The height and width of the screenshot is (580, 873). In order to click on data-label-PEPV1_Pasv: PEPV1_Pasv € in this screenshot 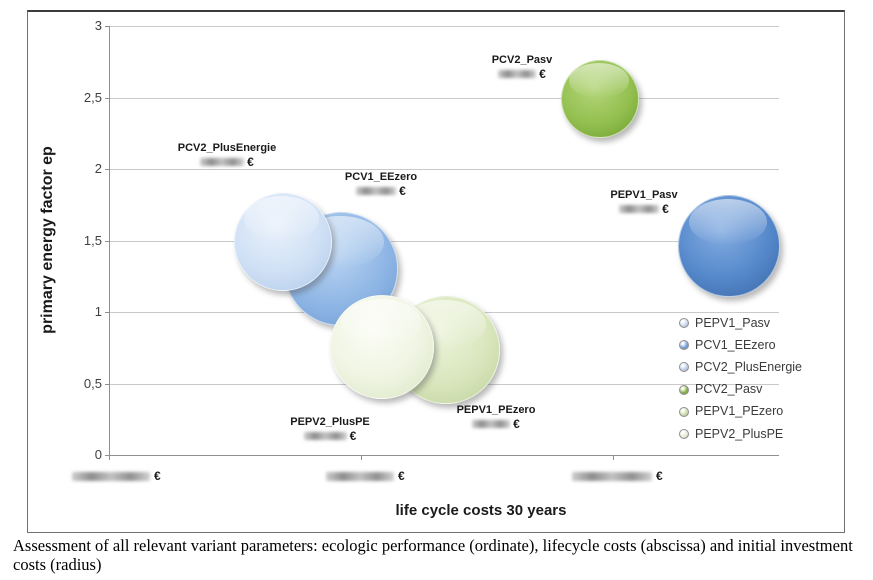, I will do `click(644, 202)`.